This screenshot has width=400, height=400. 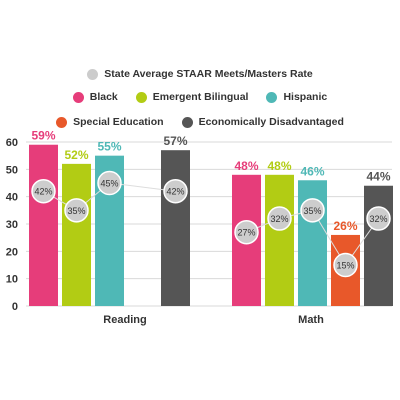 I want to click on bar-math-emergent-bilingual, so click(x=279, y=240).